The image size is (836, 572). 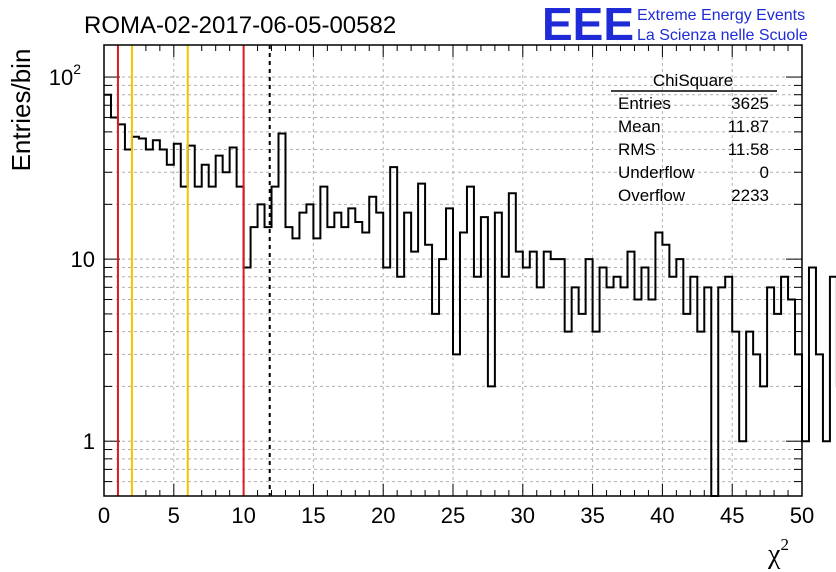 I want to click on x-tick-label: 40, so click(x=662, y=515).